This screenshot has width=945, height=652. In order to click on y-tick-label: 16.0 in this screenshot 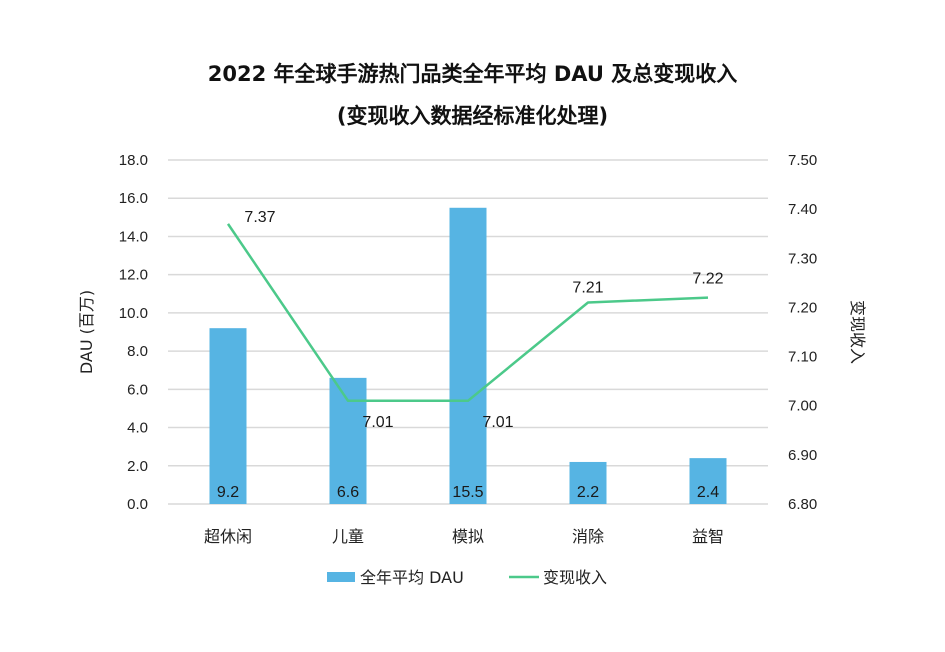, I will do `click(133, 198)`.